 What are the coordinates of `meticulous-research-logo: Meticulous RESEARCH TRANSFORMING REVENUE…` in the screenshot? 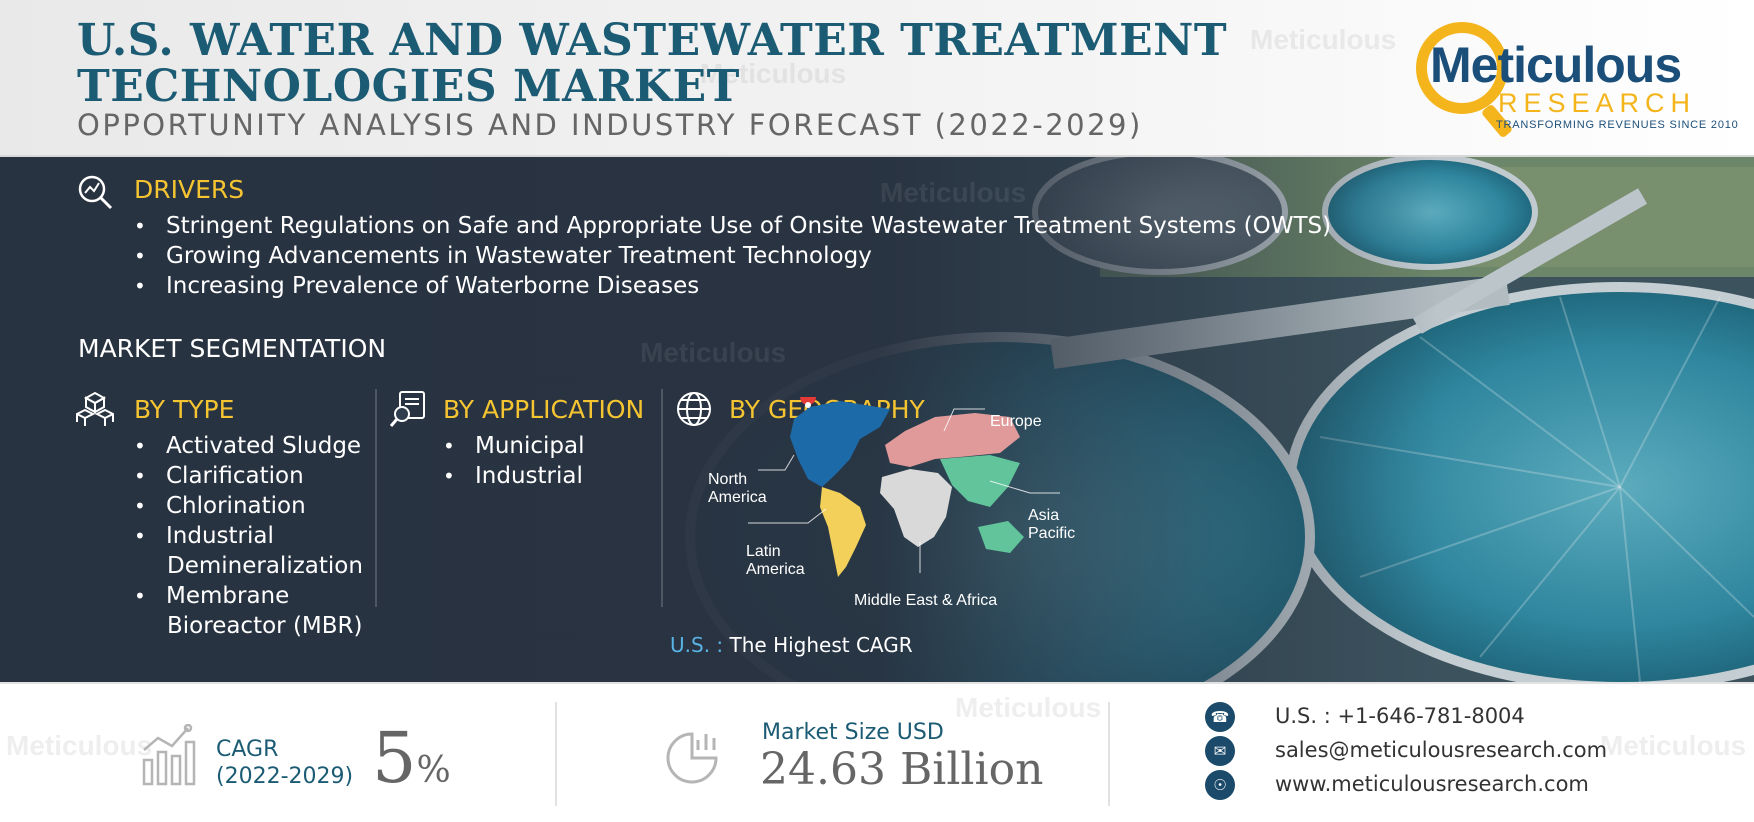 It's located at (1573, 77).